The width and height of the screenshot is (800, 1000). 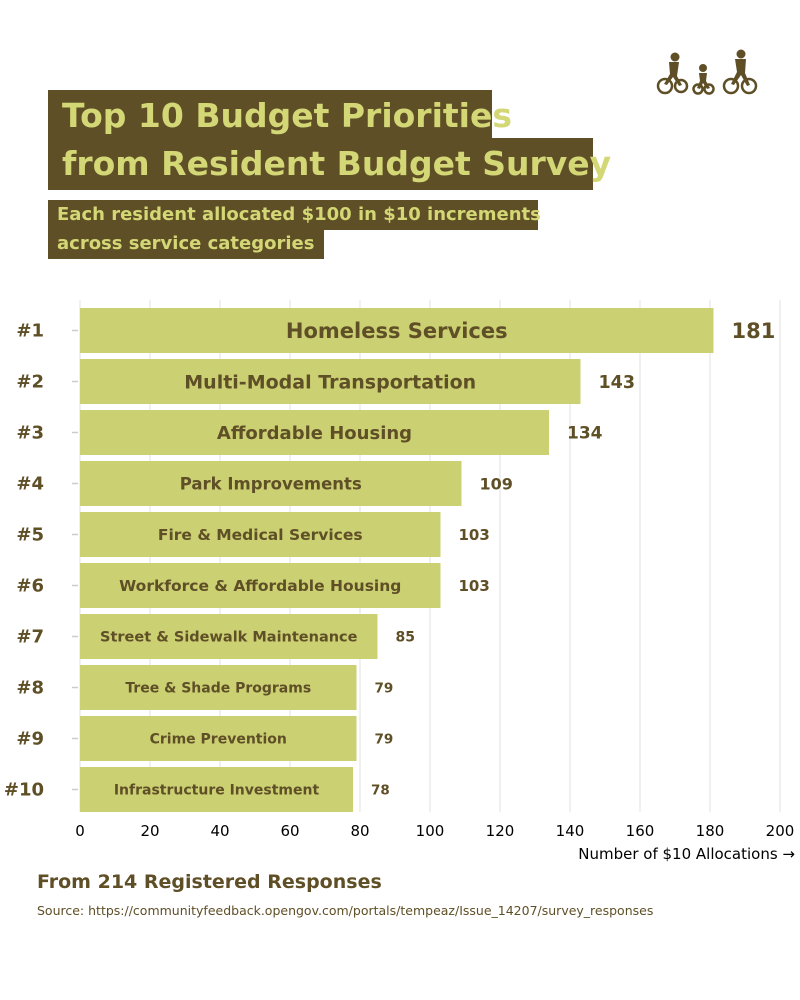 I want to click on bar-value-label: 143, so click(x=617, y=383).